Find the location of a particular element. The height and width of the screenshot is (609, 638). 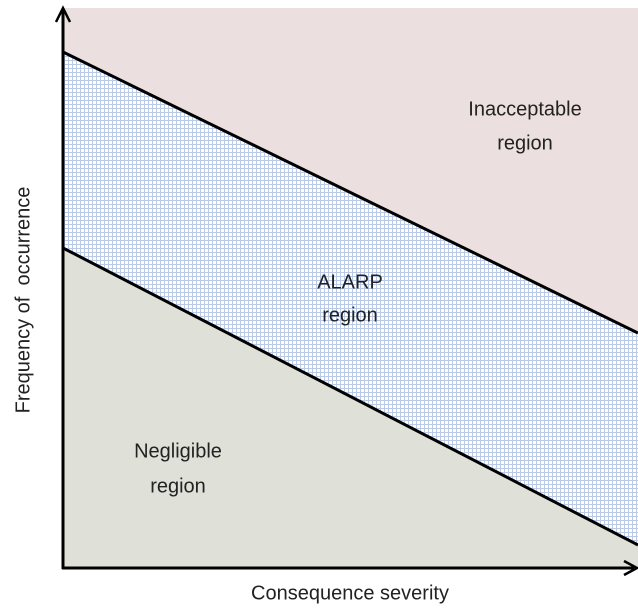

region-label: Negligible is located at coordinates (178, 451).